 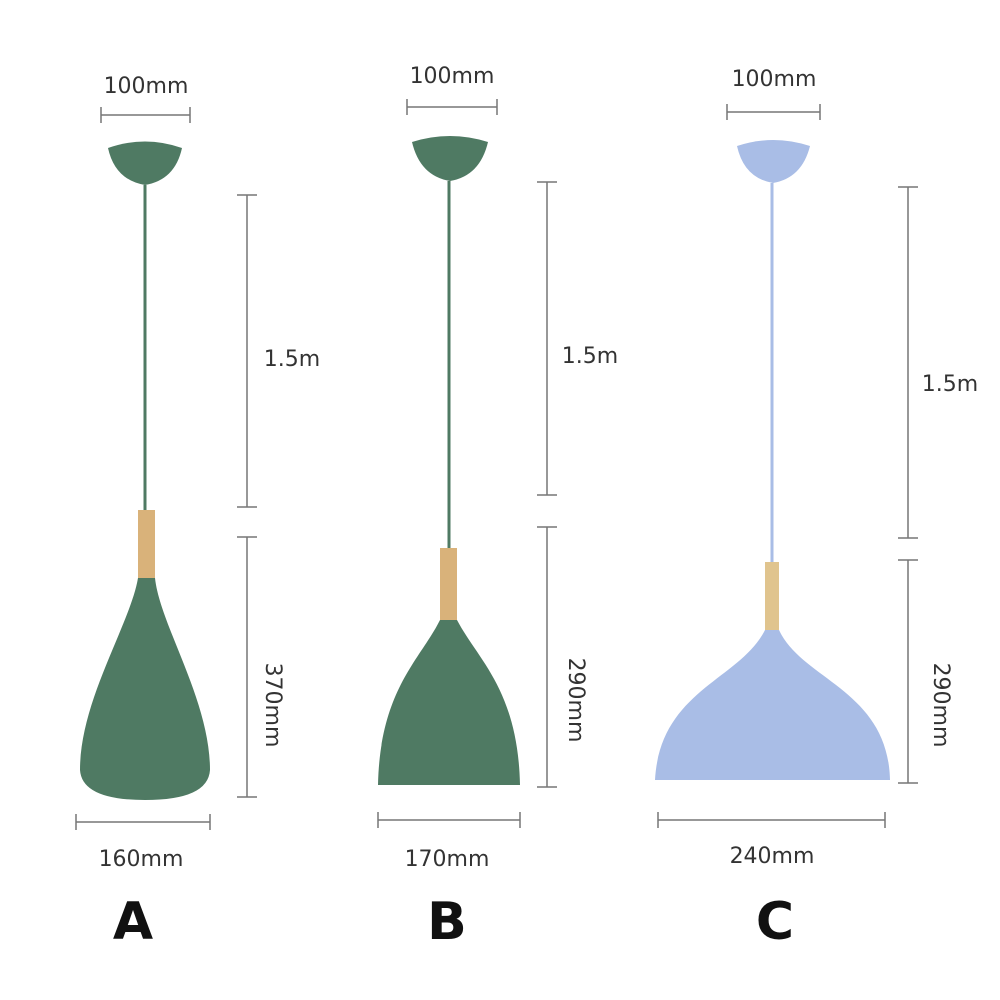 What do you see at coordinates (772, 856) in the screenshot?
I see `dimension-label: 240mm` at bounding box center [772, 856].